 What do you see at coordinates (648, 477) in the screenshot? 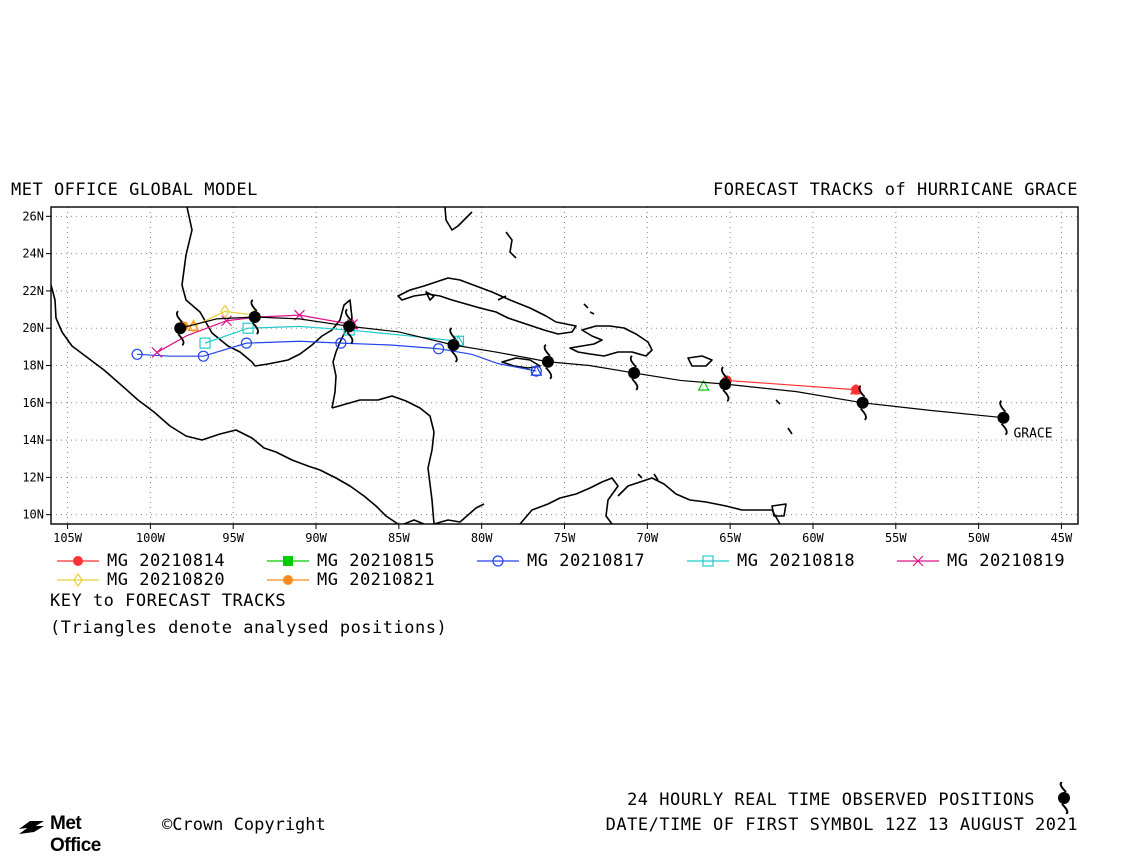
I see `island-abc` at bounding box center [648, 477].